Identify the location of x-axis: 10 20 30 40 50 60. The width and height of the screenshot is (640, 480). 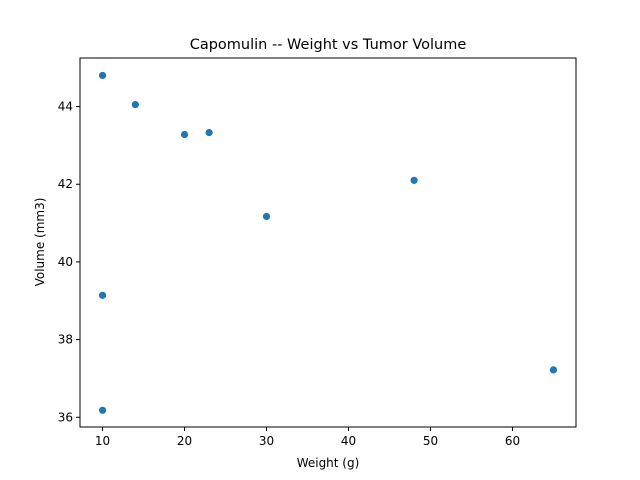
(307, 437).